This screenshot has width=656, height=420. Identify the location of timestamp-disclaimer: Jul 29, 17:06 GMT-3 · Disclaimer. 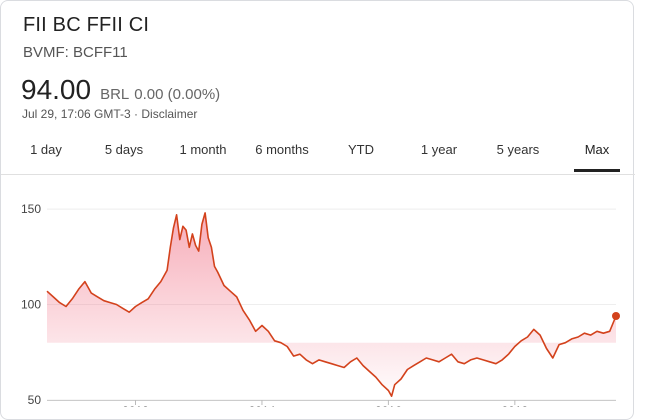
(110, 114).